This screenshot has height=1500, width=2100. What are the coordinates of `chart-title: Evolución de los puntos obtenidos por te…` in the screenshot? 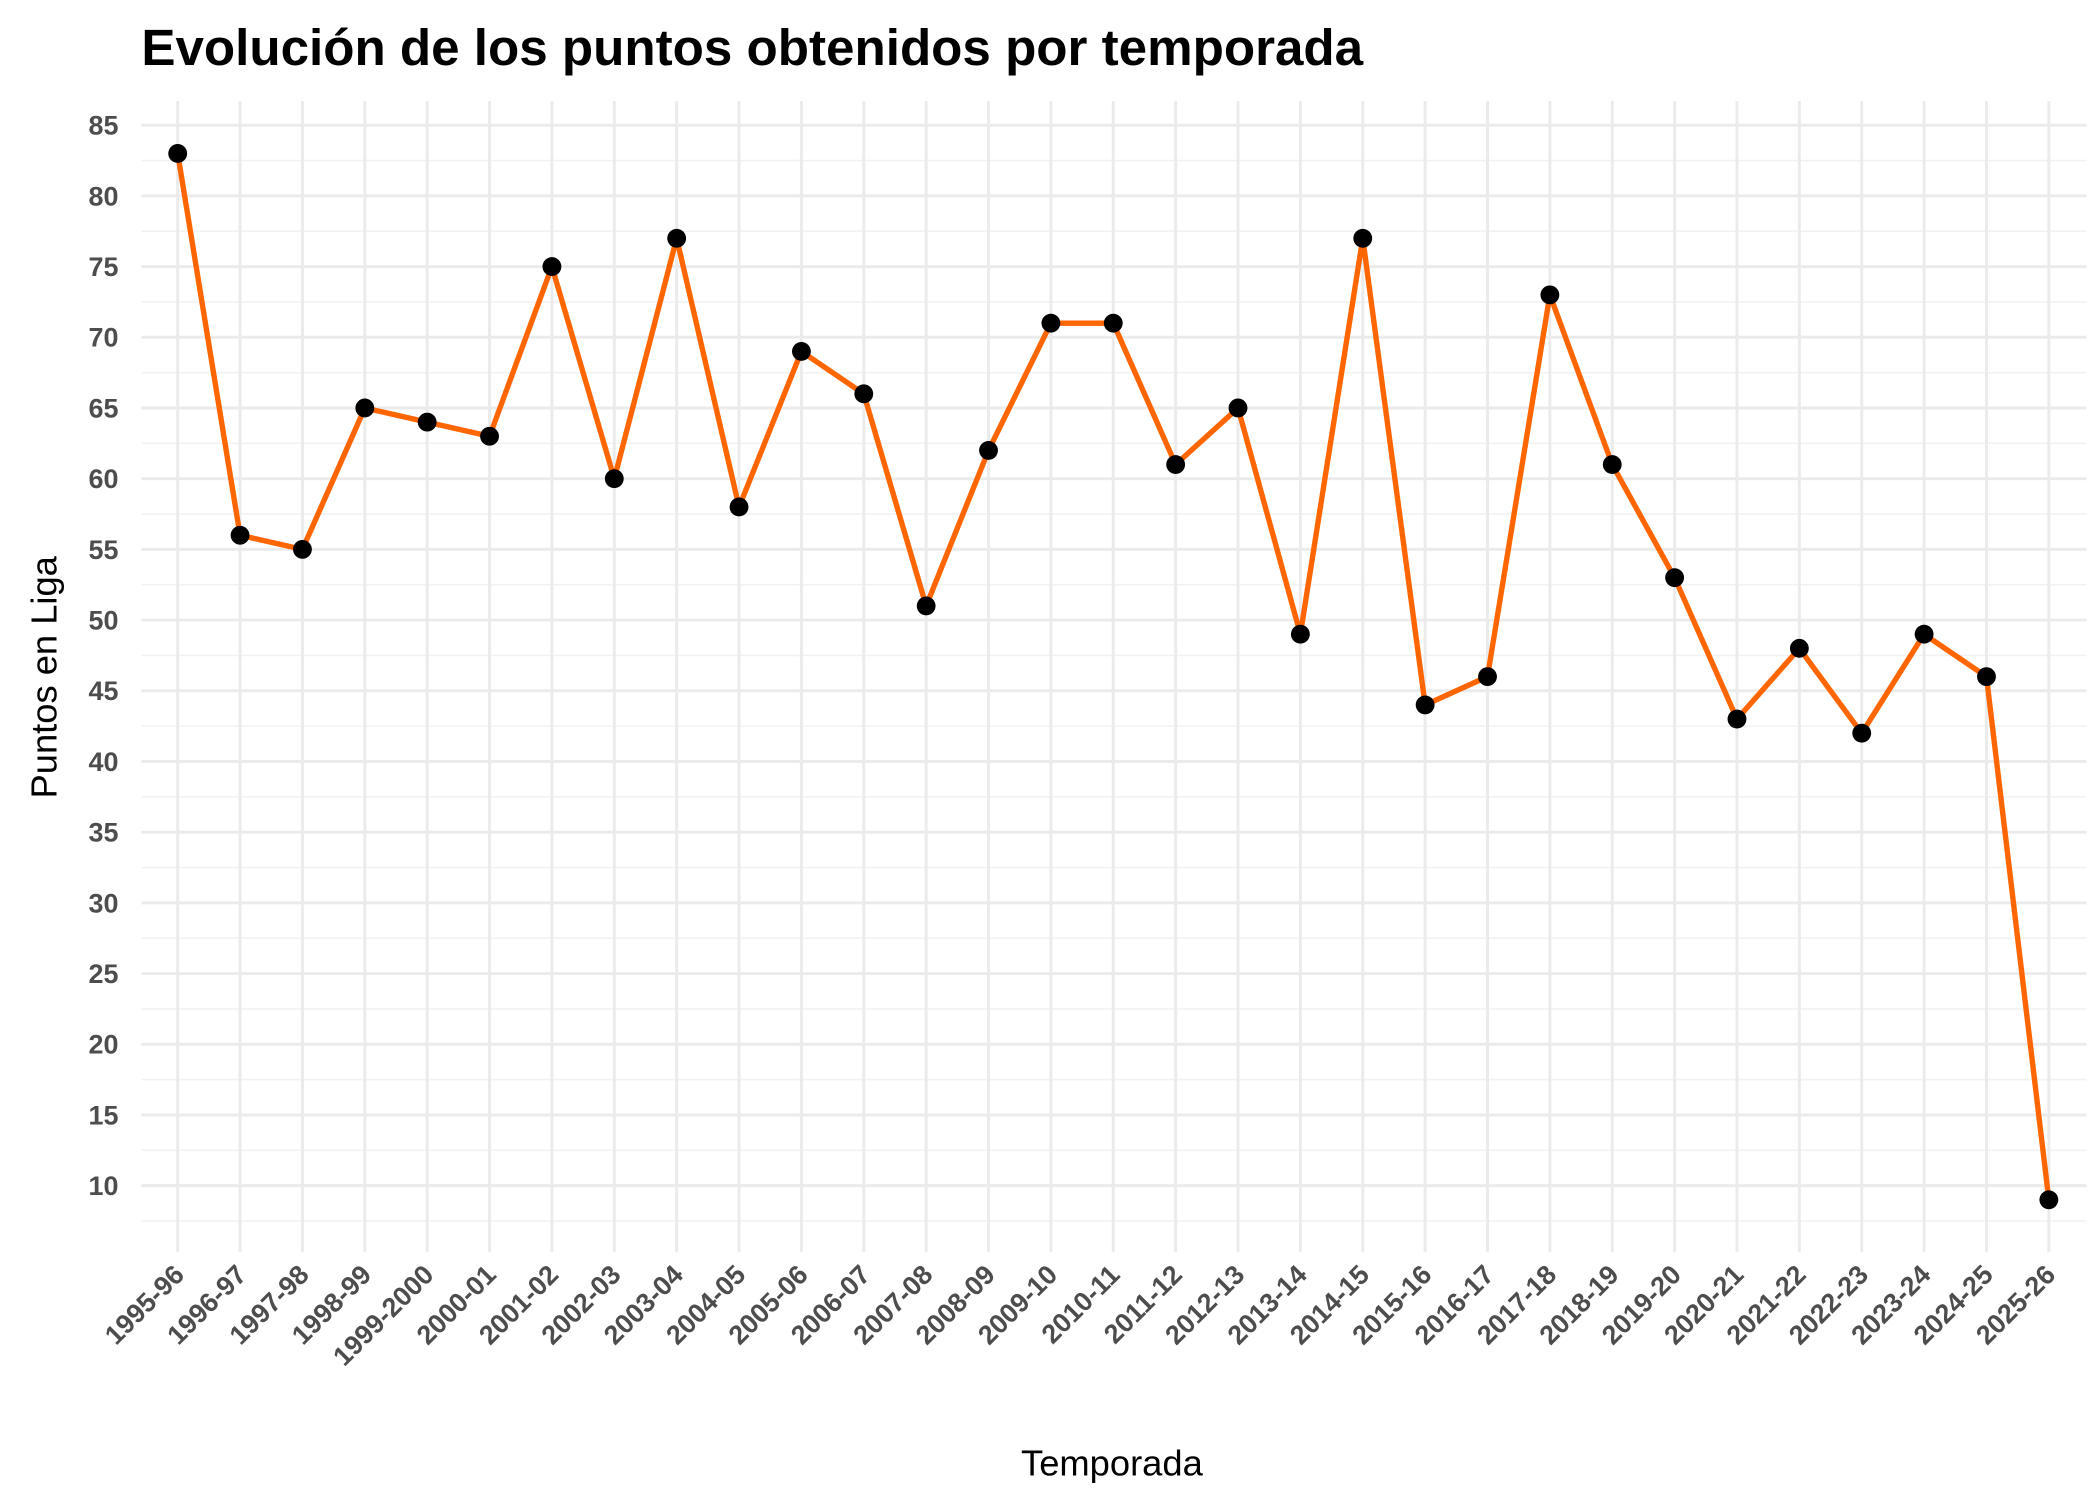 It's located at (752, 47).